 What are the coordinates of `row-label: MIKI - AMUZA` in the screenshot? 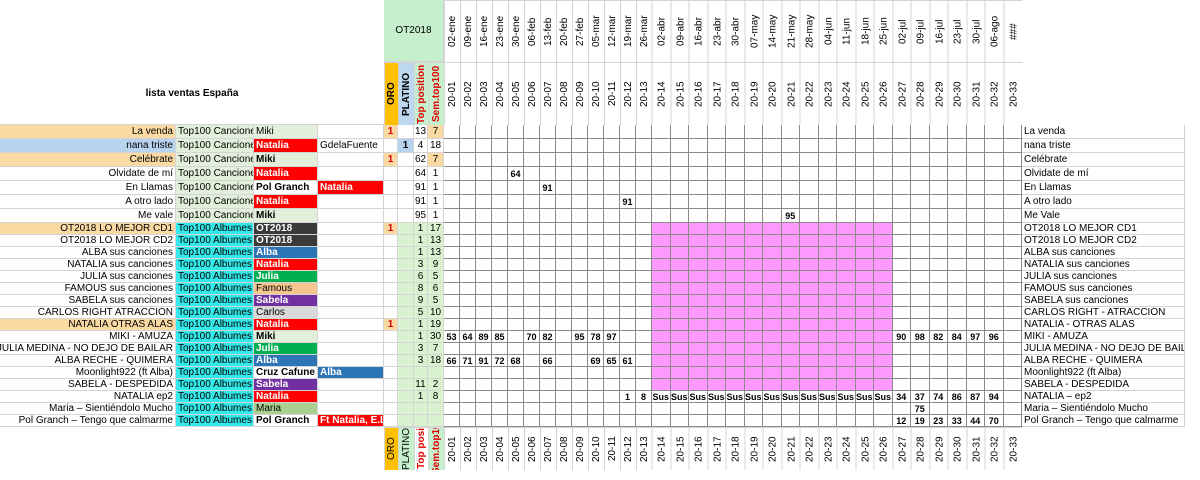 It's located at (1103, 337).